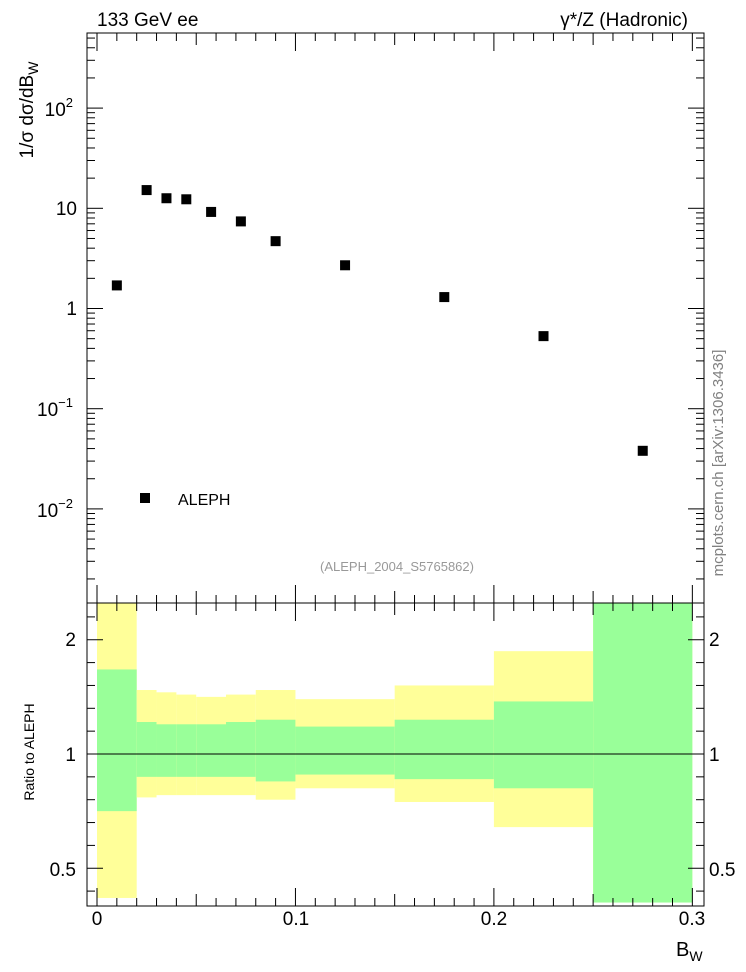 The height and width of the screenshot is (972, 746). I want to click on main-y-tick-label-100: 10², so click(59, 108).